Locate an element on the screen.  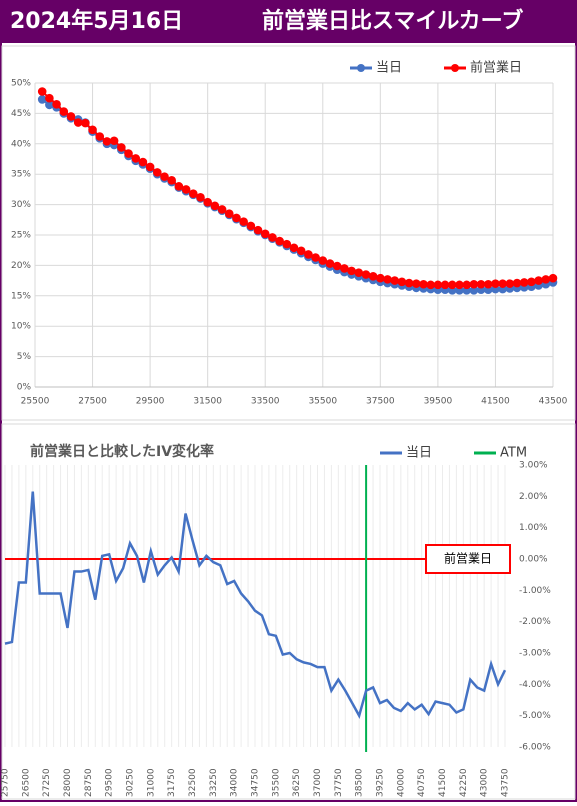
x-tick-label: 42250 is located at coordinates (464, 782).